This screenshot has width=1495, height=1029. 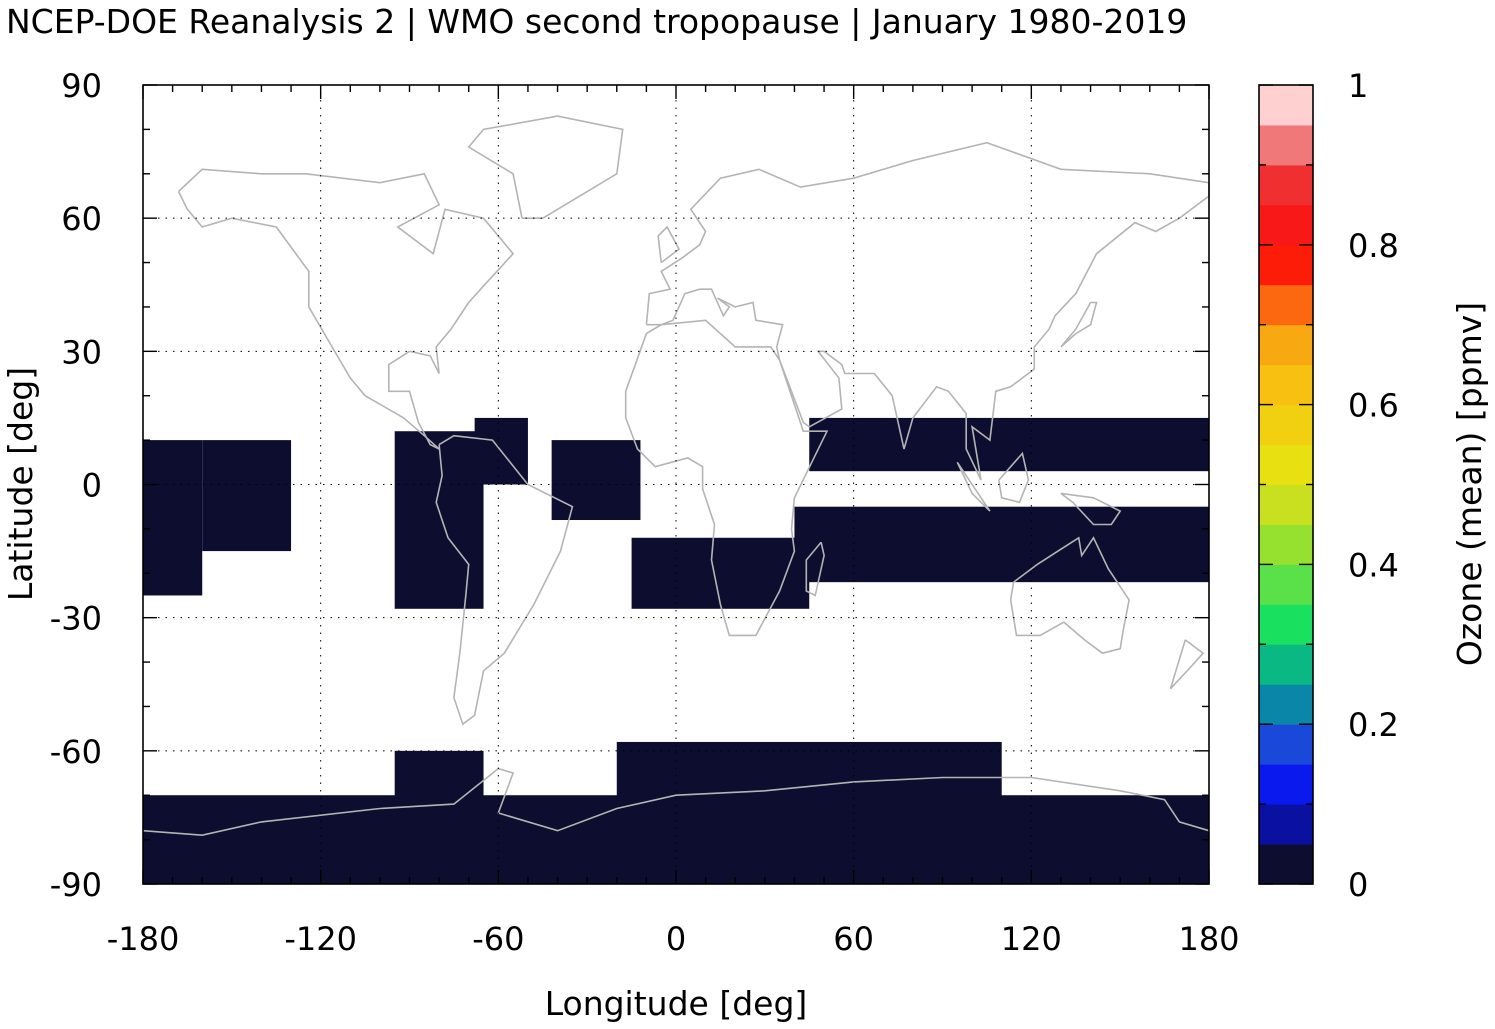 What do you see at coordinates (853, 939) in the screenshot?
I see `x-tick-label: 60` at bounding box center [853, 939].